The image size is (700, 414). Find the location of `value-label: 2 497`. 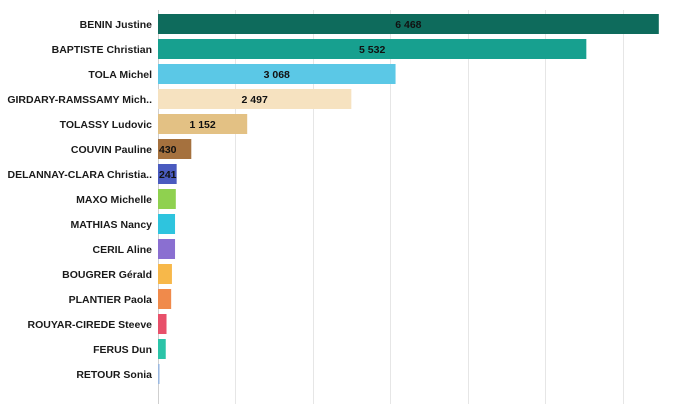

value-label: 2 497 is located at coordinates (255, 100).